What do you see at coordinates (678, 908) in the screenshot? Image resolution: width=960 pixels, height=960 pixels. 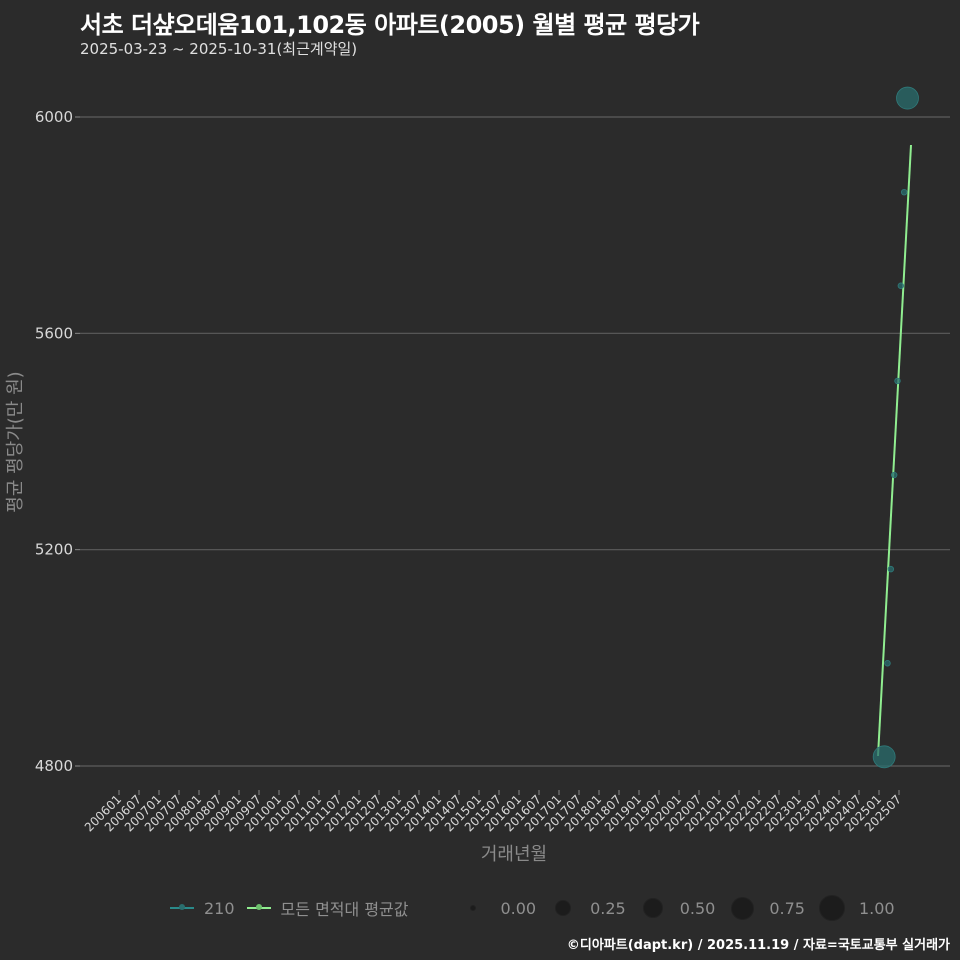 I see `size-legend-item: 0.50` at bounding box center [678, 908].